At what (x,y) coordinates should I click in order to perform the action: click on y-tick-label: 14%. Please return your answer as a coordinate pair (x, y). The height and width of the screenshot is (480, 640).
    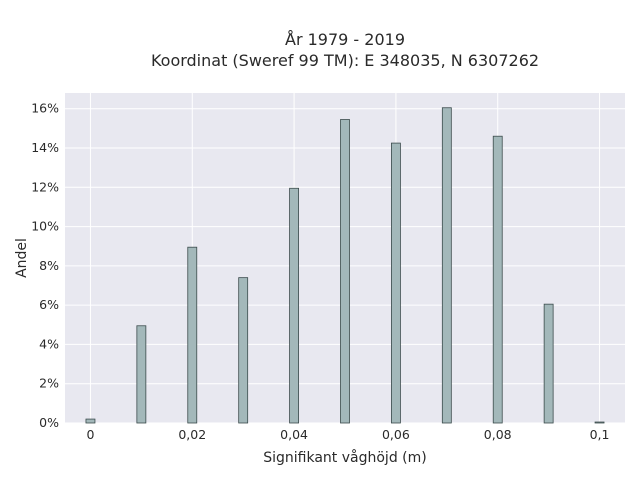
    Looking at the image, I should click on (45, 147).